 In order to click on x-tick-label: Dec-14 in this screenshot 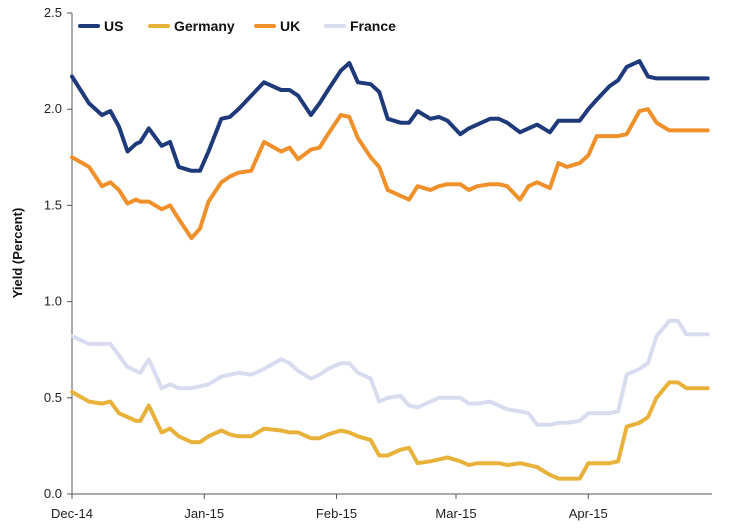, I will do `click(72, 513)`.